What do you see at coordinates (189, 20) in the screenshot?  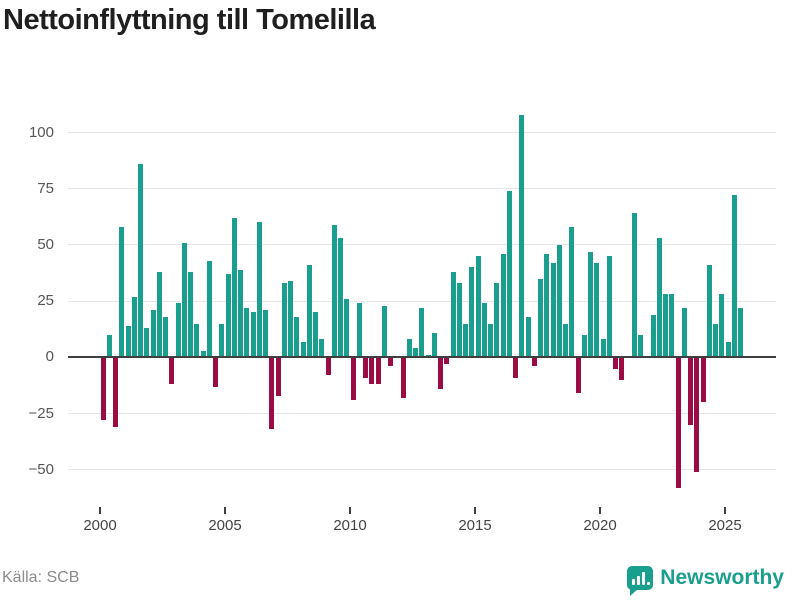 I see `chart-title: Nettoinflyttning till Tomelilla` at bounding box center [189, 20].